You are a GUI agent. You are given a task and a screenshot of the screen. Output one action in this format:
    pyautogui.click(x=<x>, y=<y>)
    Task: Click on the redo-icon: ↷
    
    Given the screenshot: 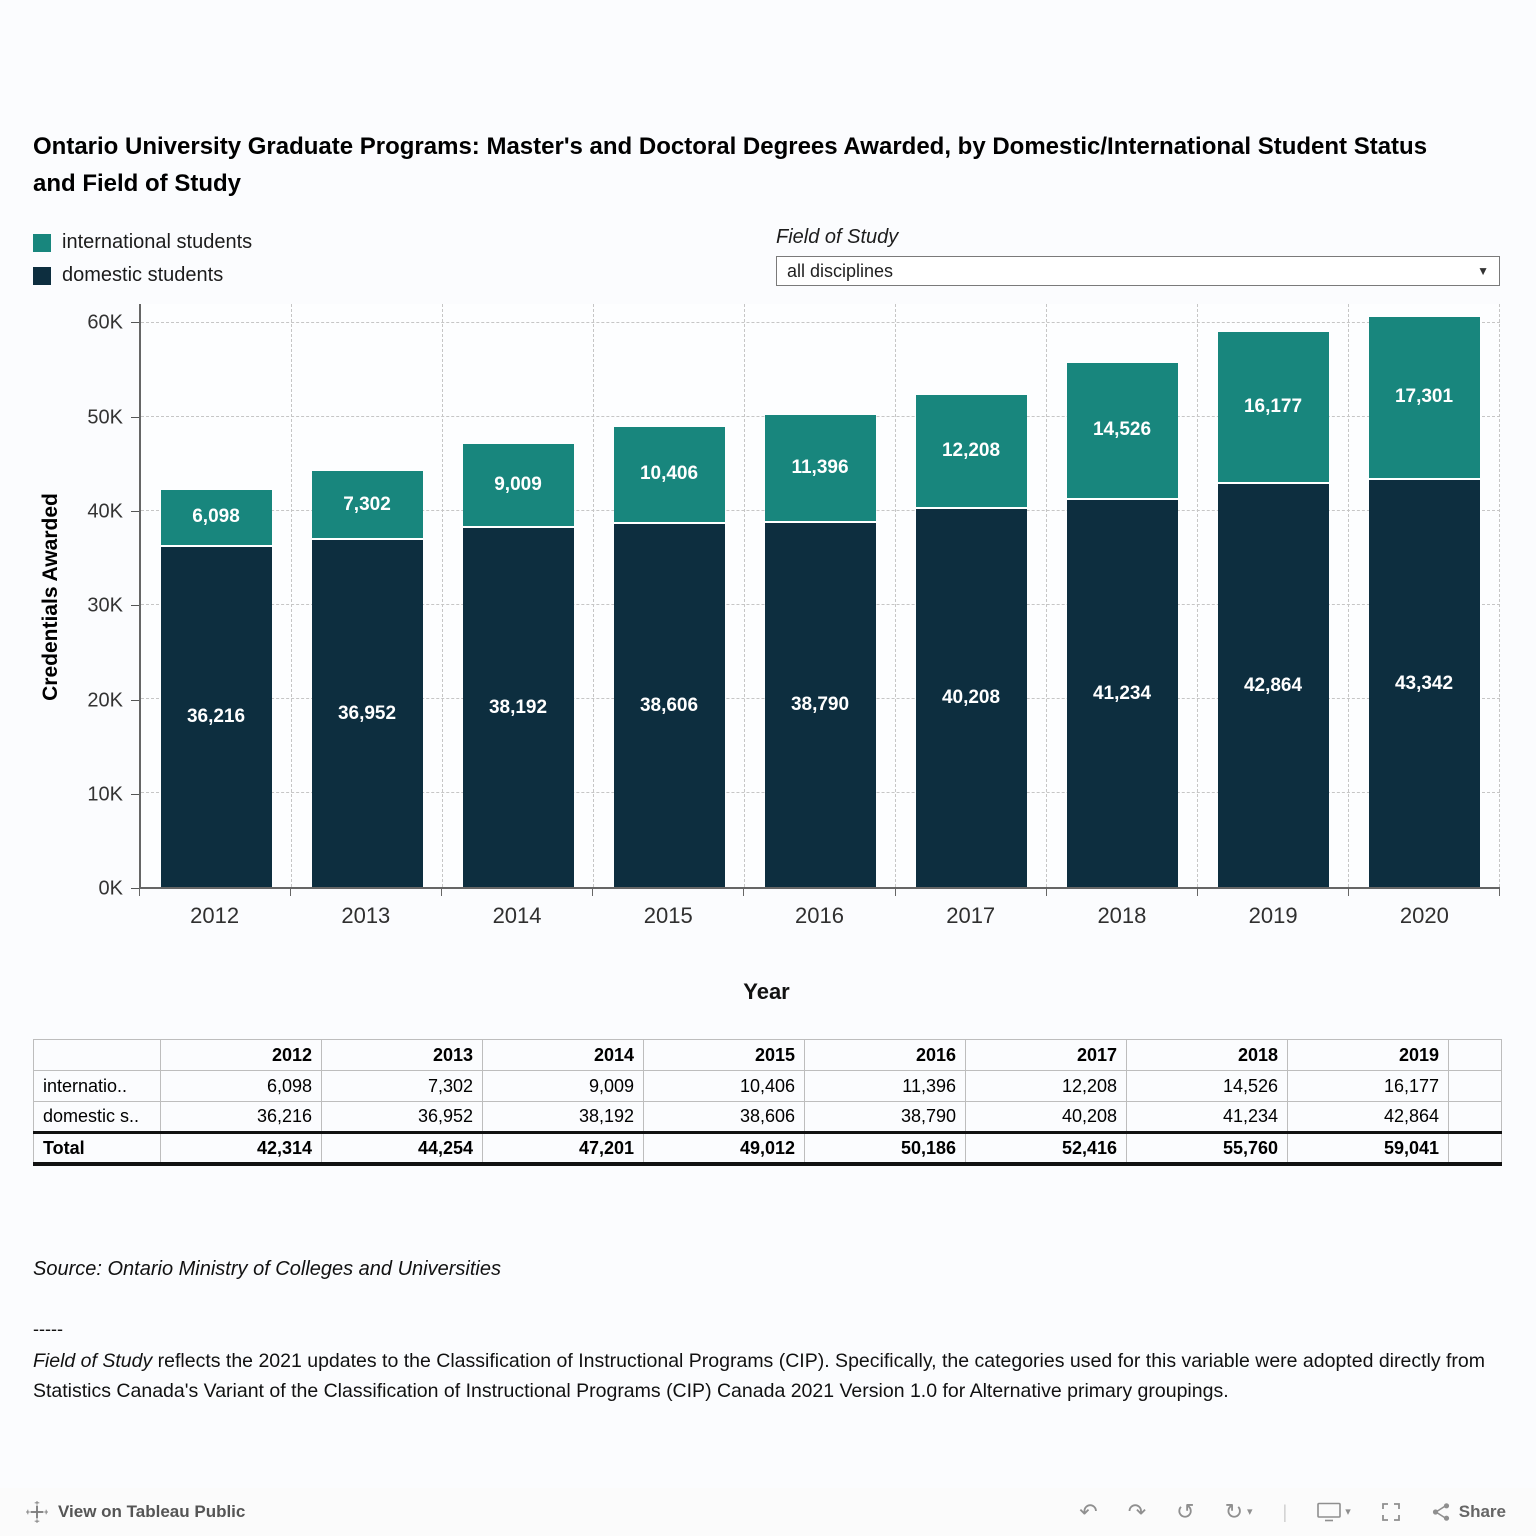 What is the action you would take?
    pyautogui.click(x=1137, y=1511)
    